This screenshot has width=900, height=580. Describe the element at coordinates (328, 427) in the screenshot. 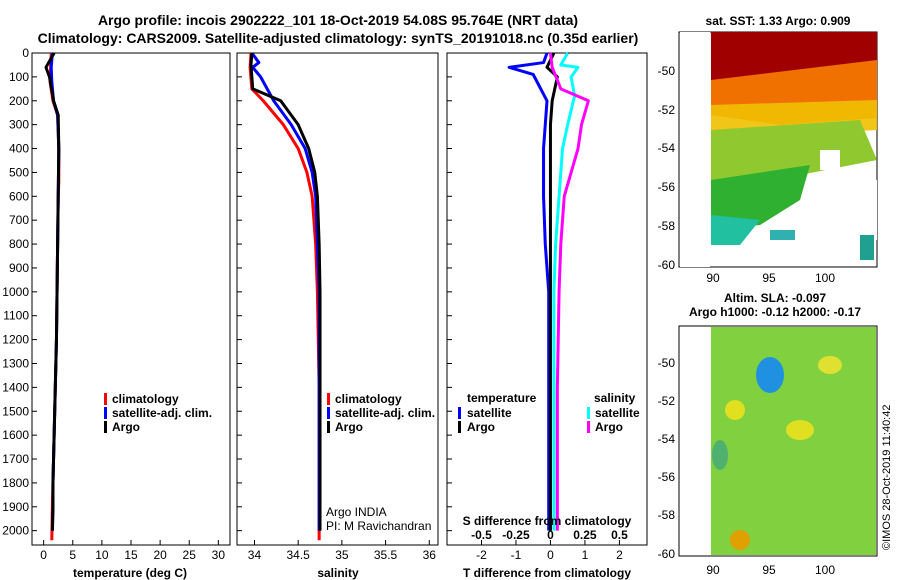

I see `legend-argo-swatch` at that location.